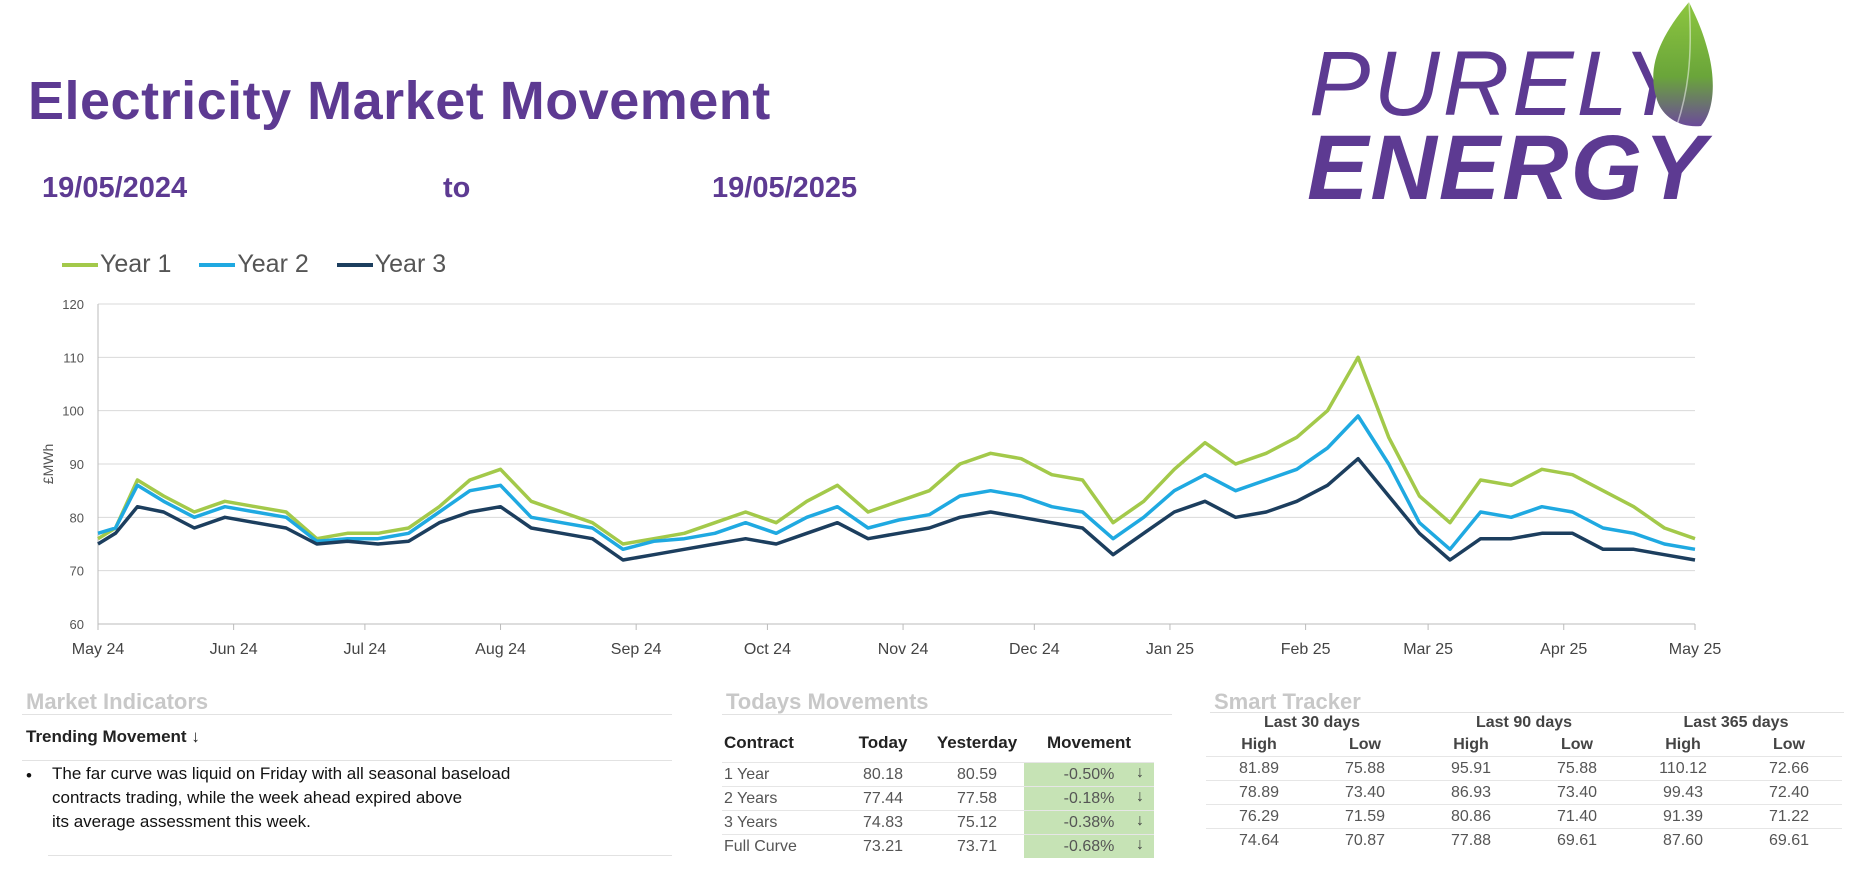  What do you see at coordinates (1471, 792) in the screenshot?
I see `table-cell: 86.93` at bounding box center [1471, 792].